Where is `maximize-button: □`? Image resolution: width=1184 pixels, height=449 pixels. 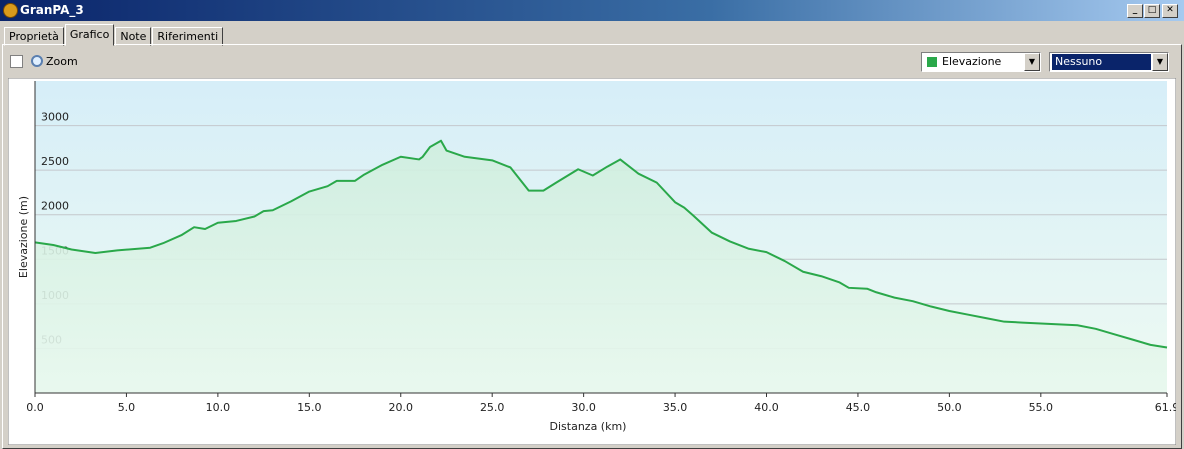
maximize-button: □ is located at coordinates (1152, 11).